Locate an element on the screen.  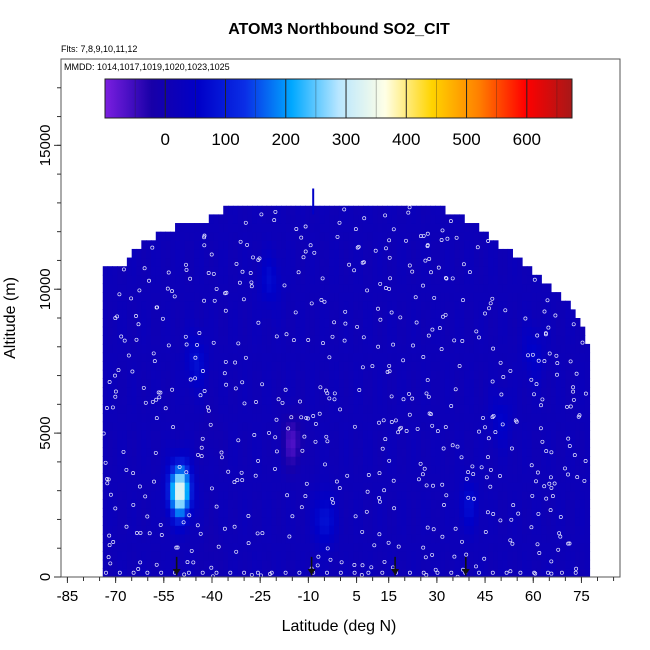
colorbar: 0 100 200 300 400 500 600 is located at coordinates (338, 113).